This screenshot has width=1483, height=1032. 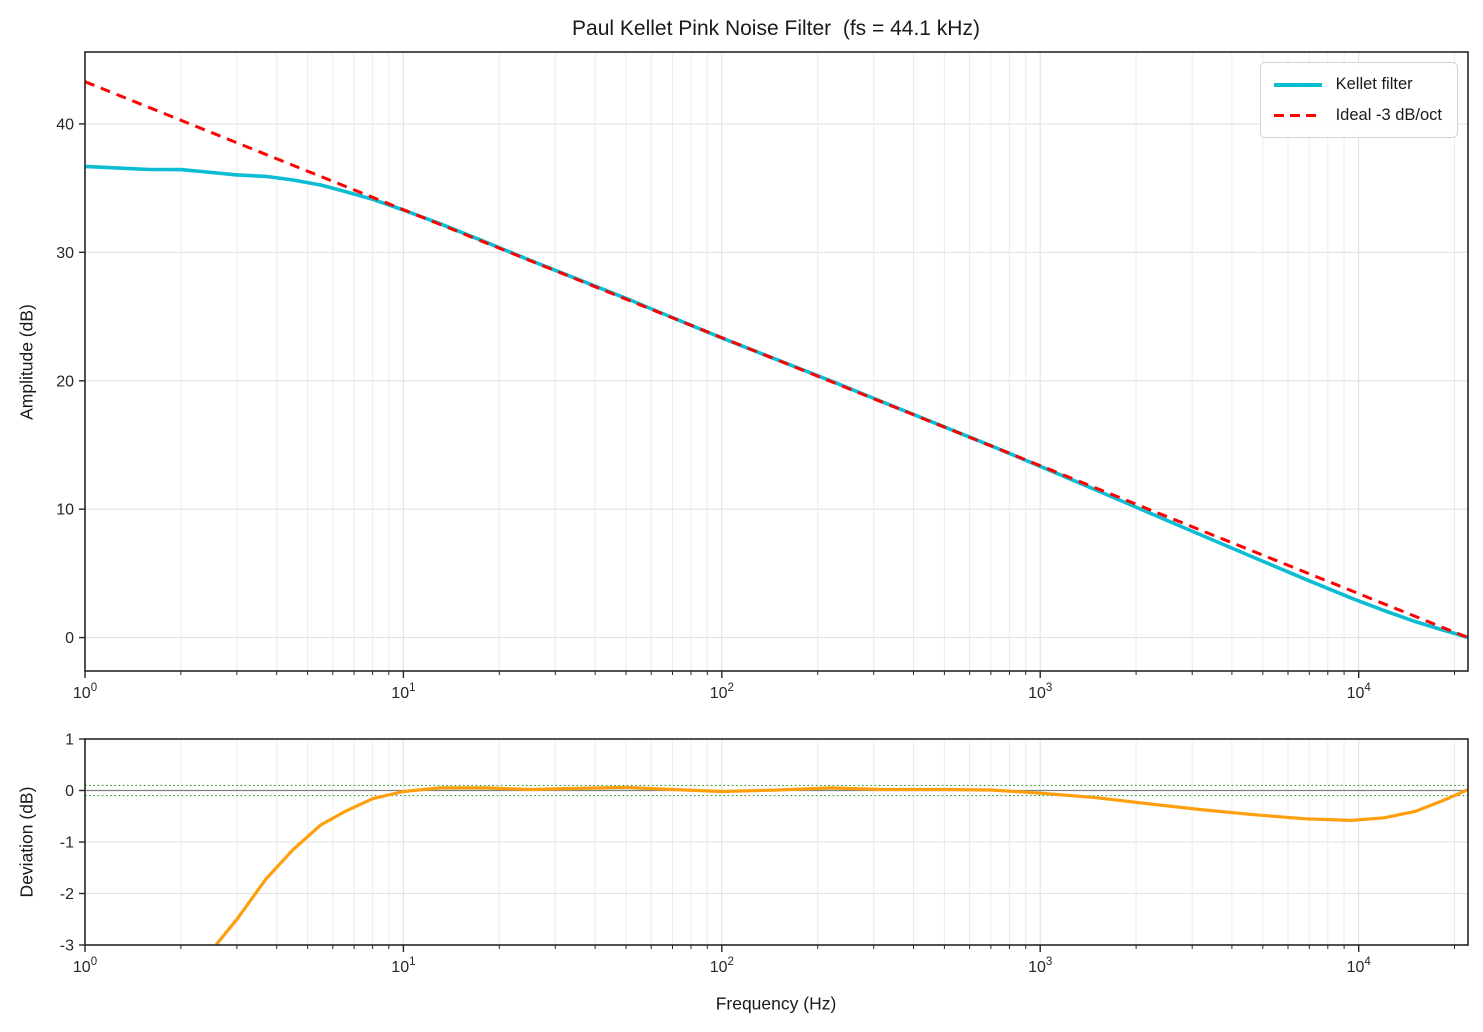 What do you see at coordinates (1358, 100) in the screenshot?
I see `legend: Kellet filter Ideal -3 dB/oct` at bounding box center [1358, 100].